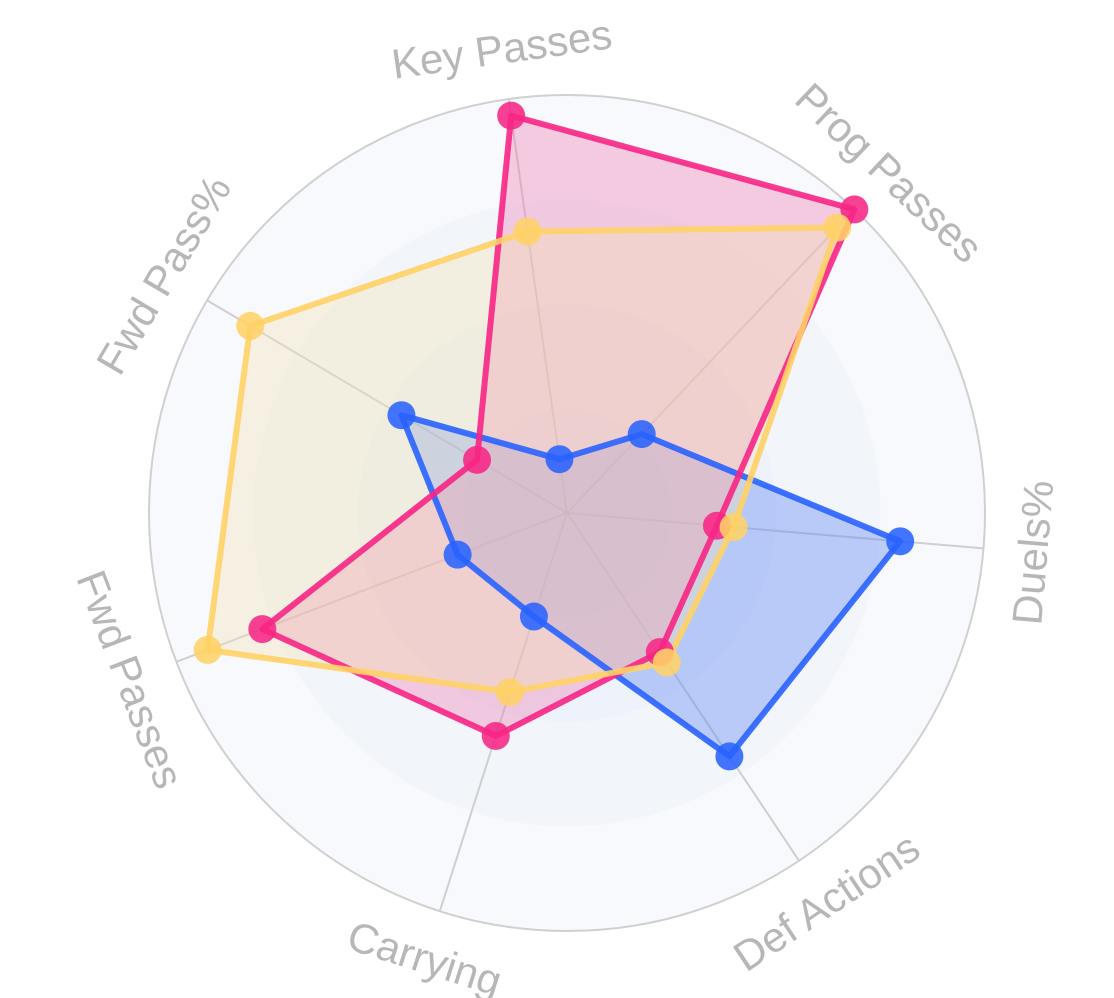 Image resolution: width=1114 pixels, height=998 pixels. I want to click on axis-label-carrying: Carrying, so click(424, 955).